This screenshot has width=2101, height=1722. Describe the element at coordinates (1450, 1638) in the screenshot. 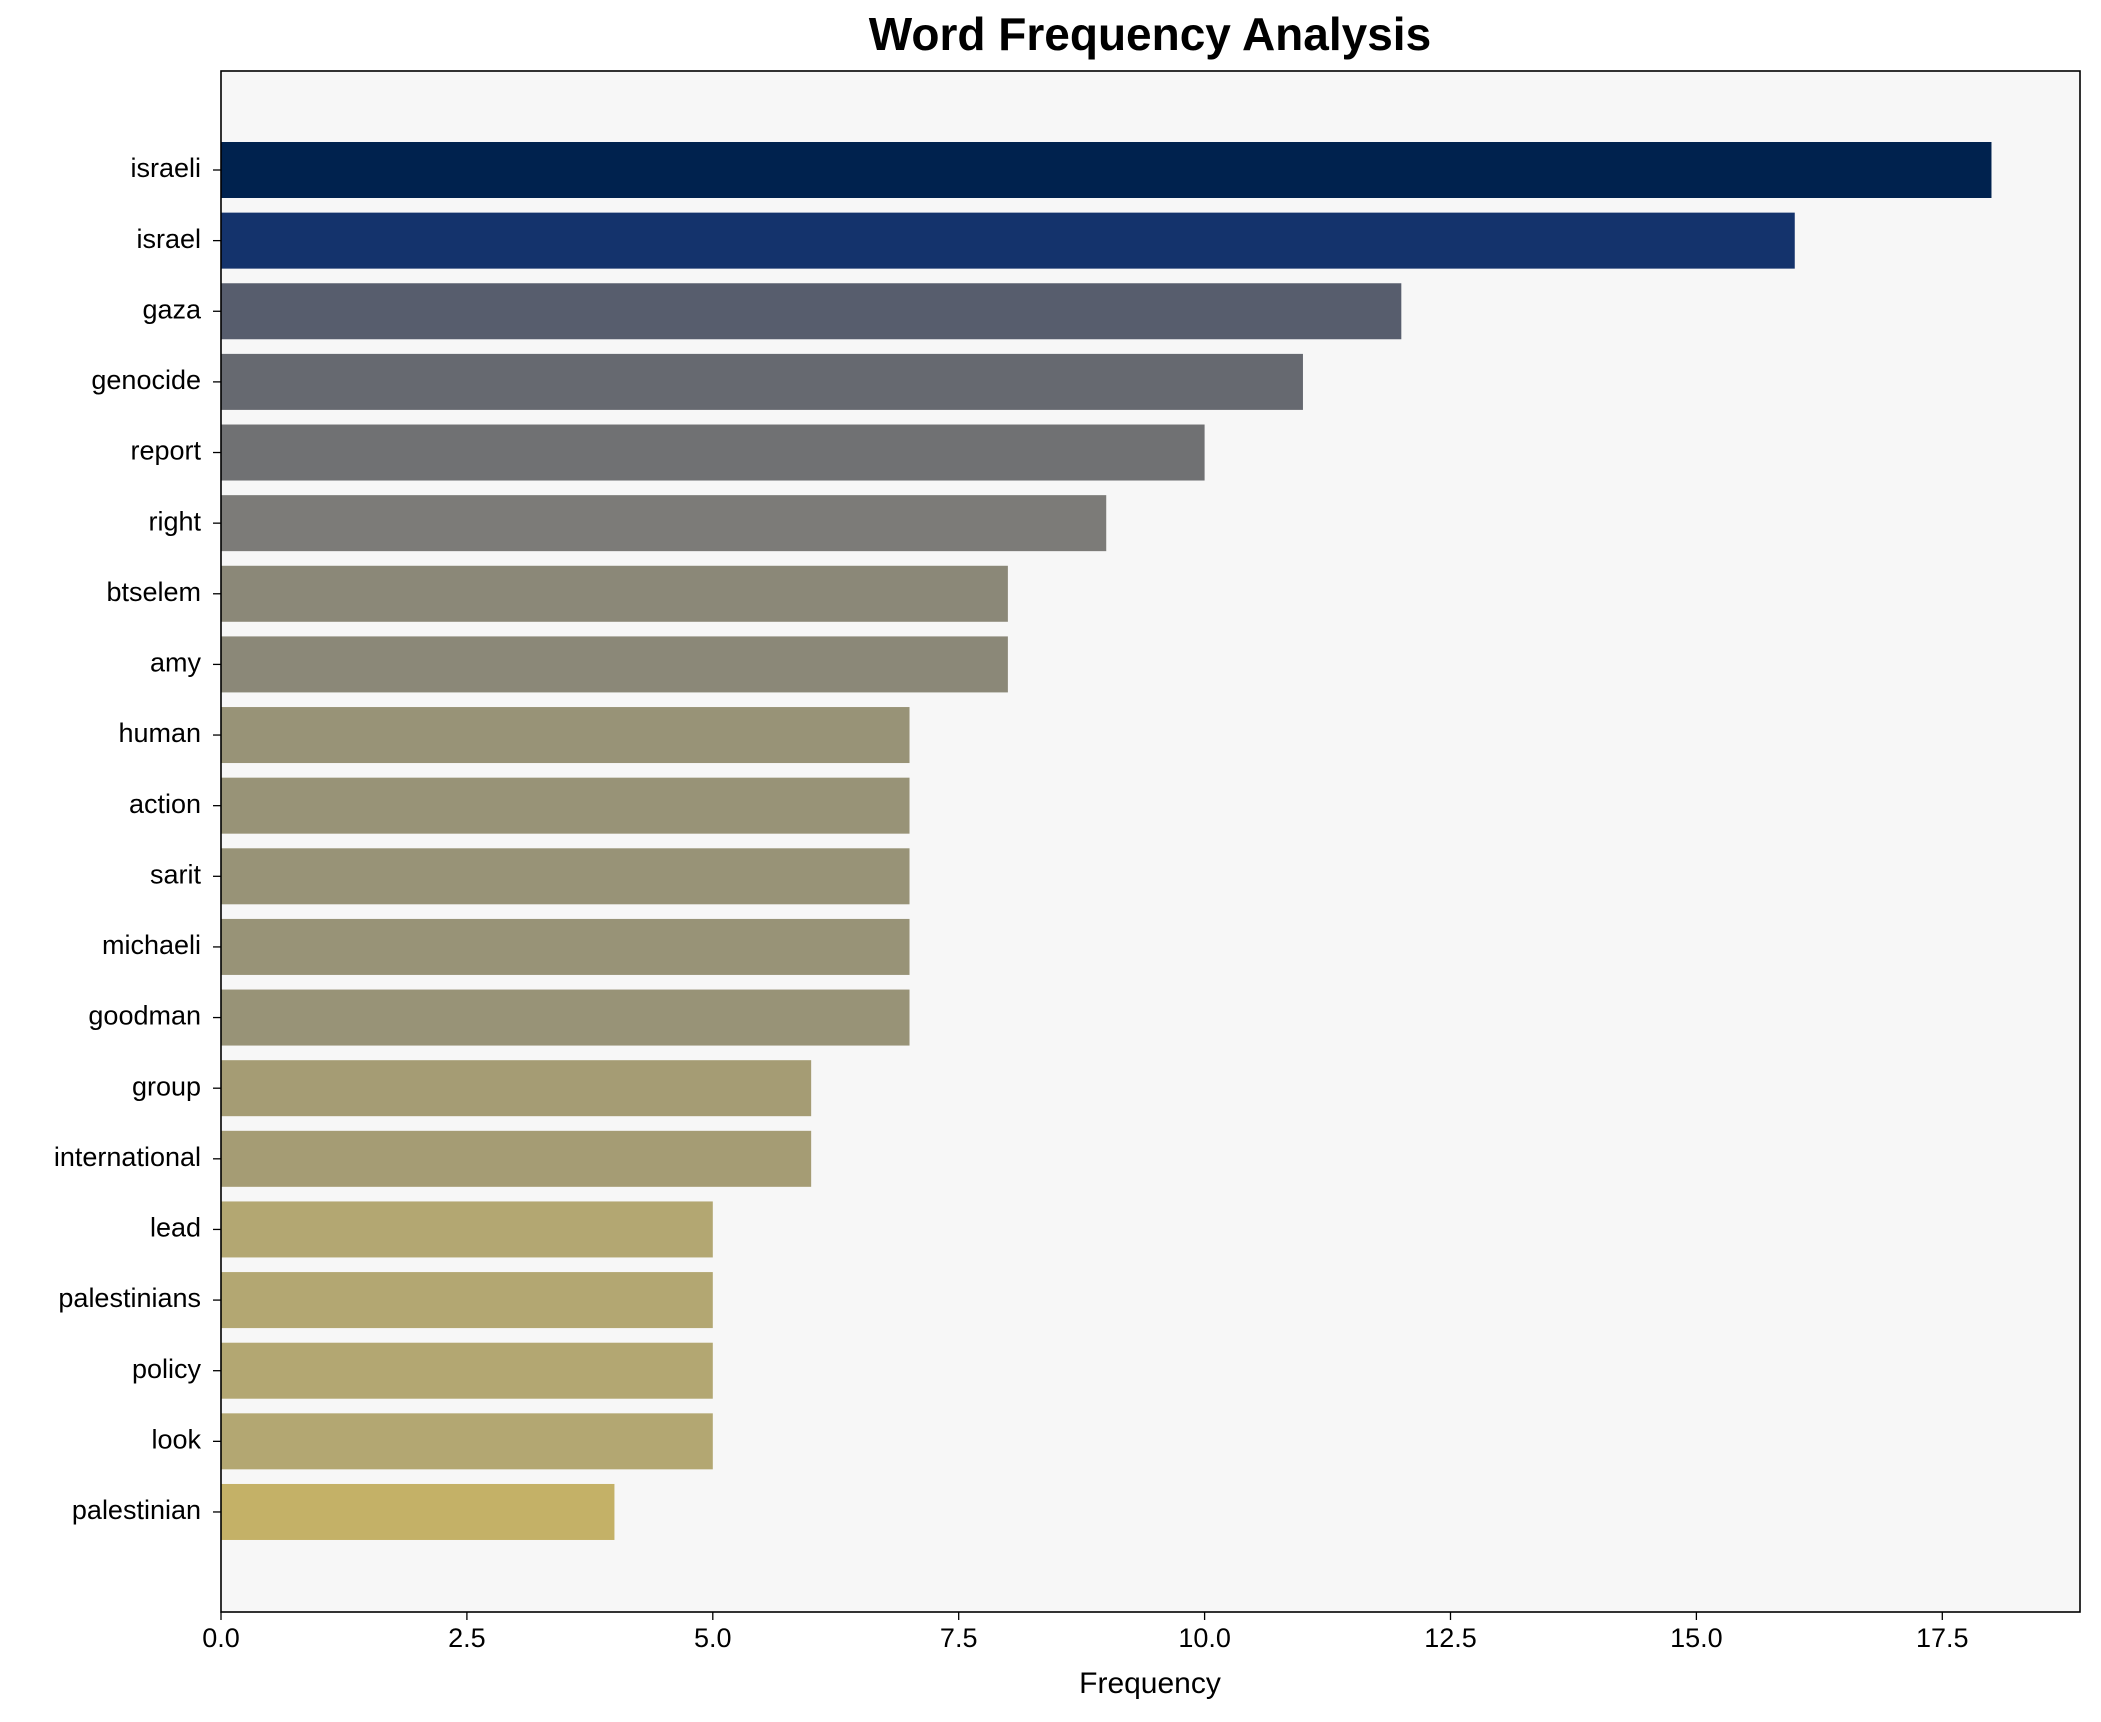

I see `x-tick-label: 12.5` at that location.